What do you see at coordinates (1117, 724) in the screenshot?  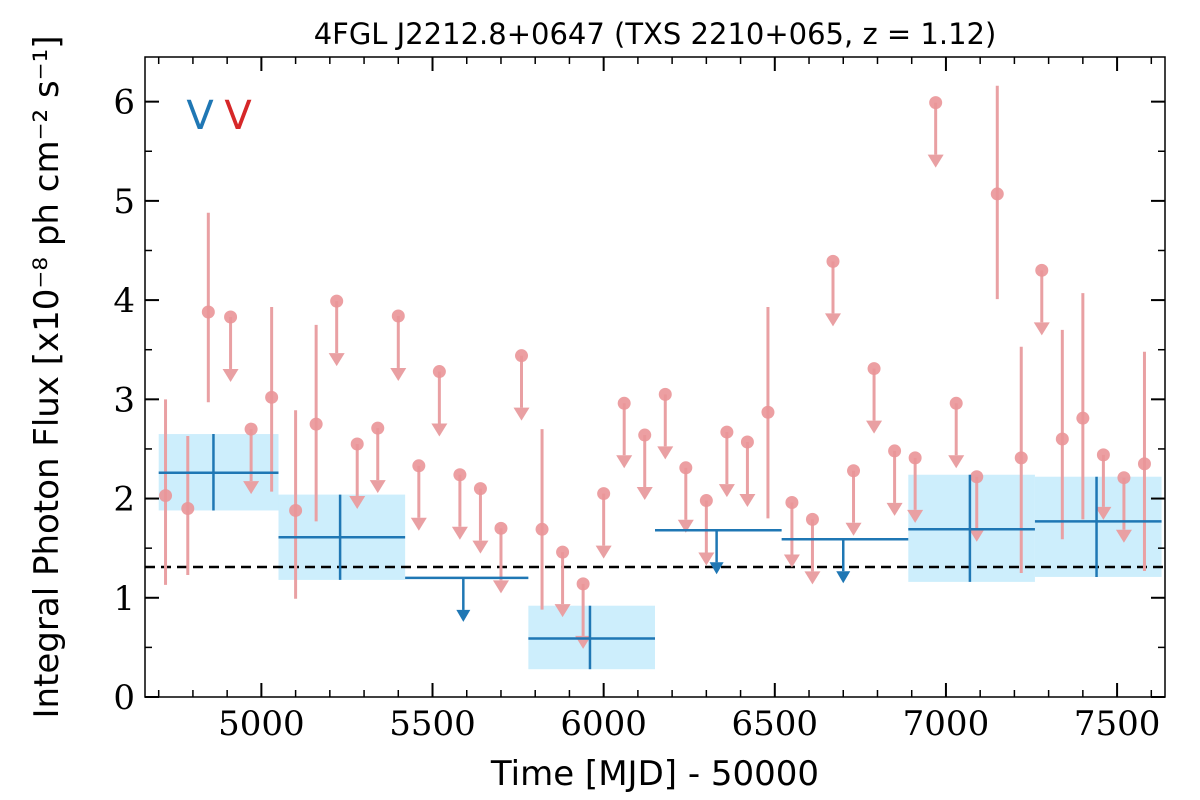 I see `x-tick-label: 7500` at bounding box center [1117, 724].